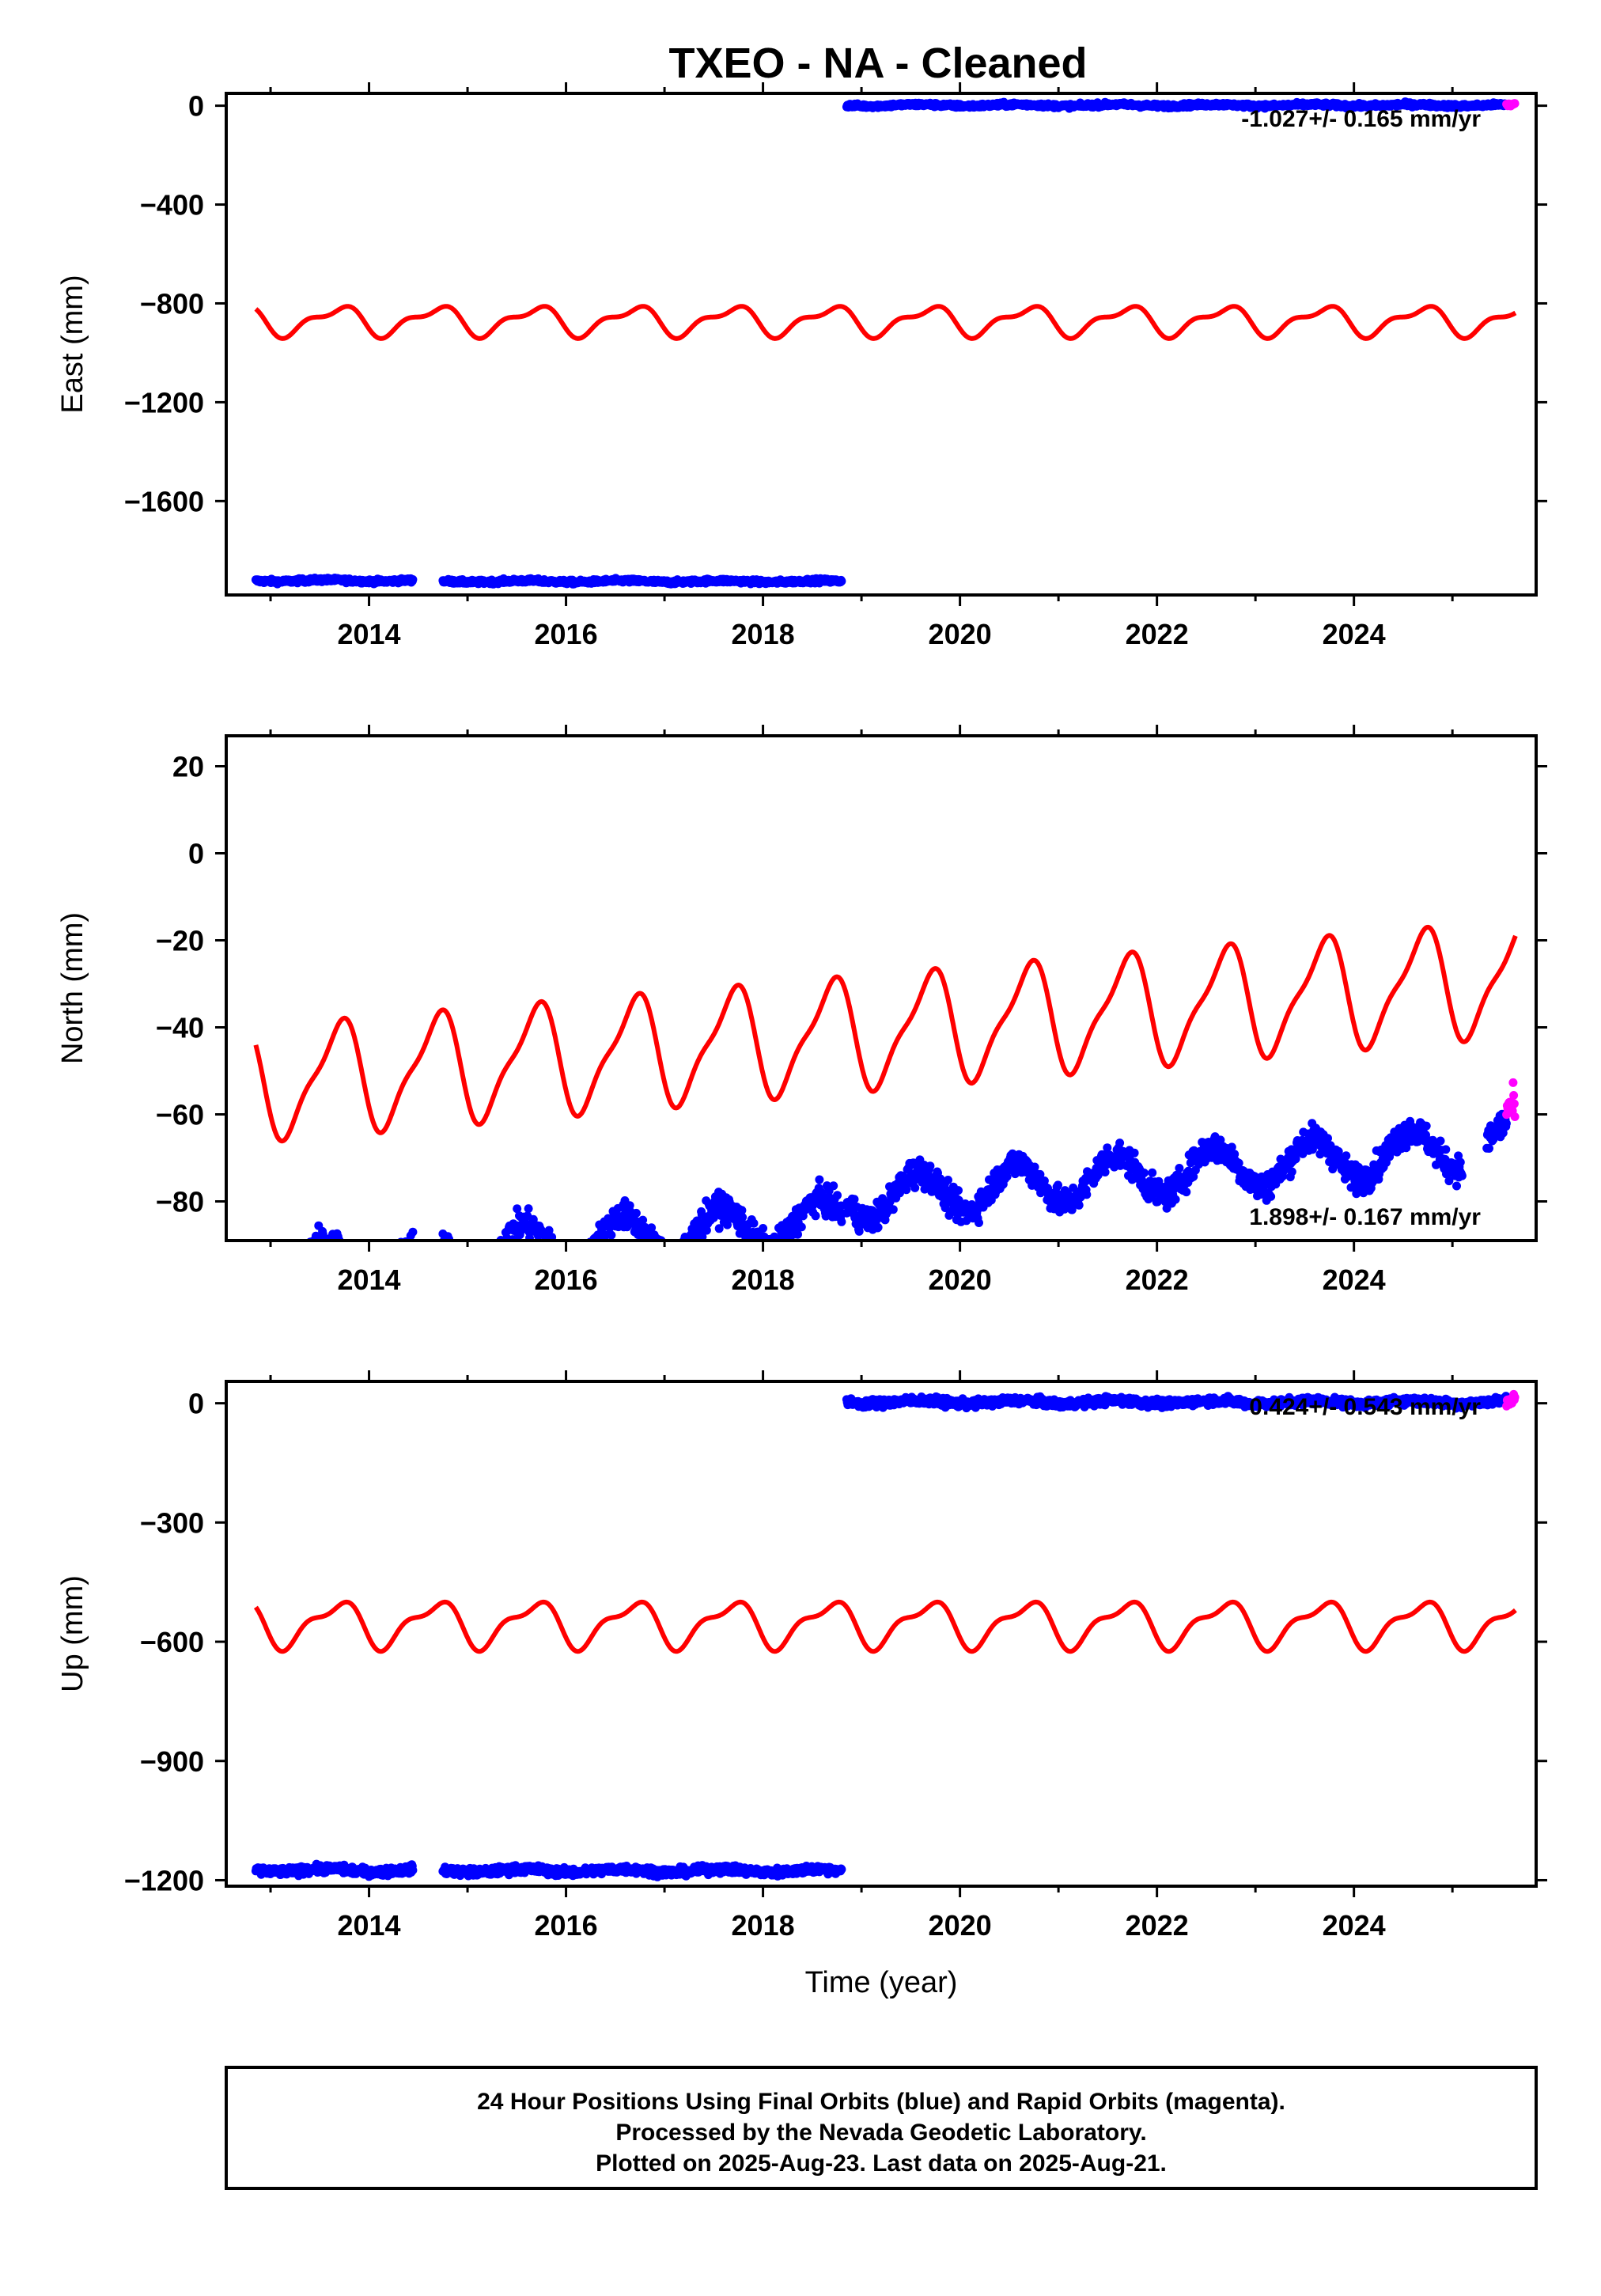 This screenshot has height=2296, width=1601. I want to click on east-model-curve, so click(886, 322).